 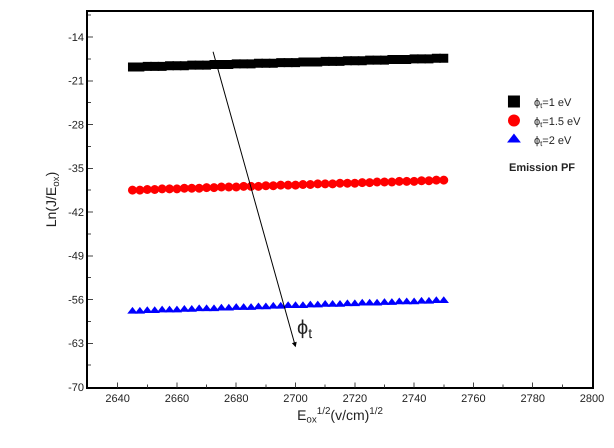 What do you see at coordinates (553, 103) in the screenshot?
I see `legend-label: ϕ$_{t}$=1 eV` at bounding box center [553, 103].